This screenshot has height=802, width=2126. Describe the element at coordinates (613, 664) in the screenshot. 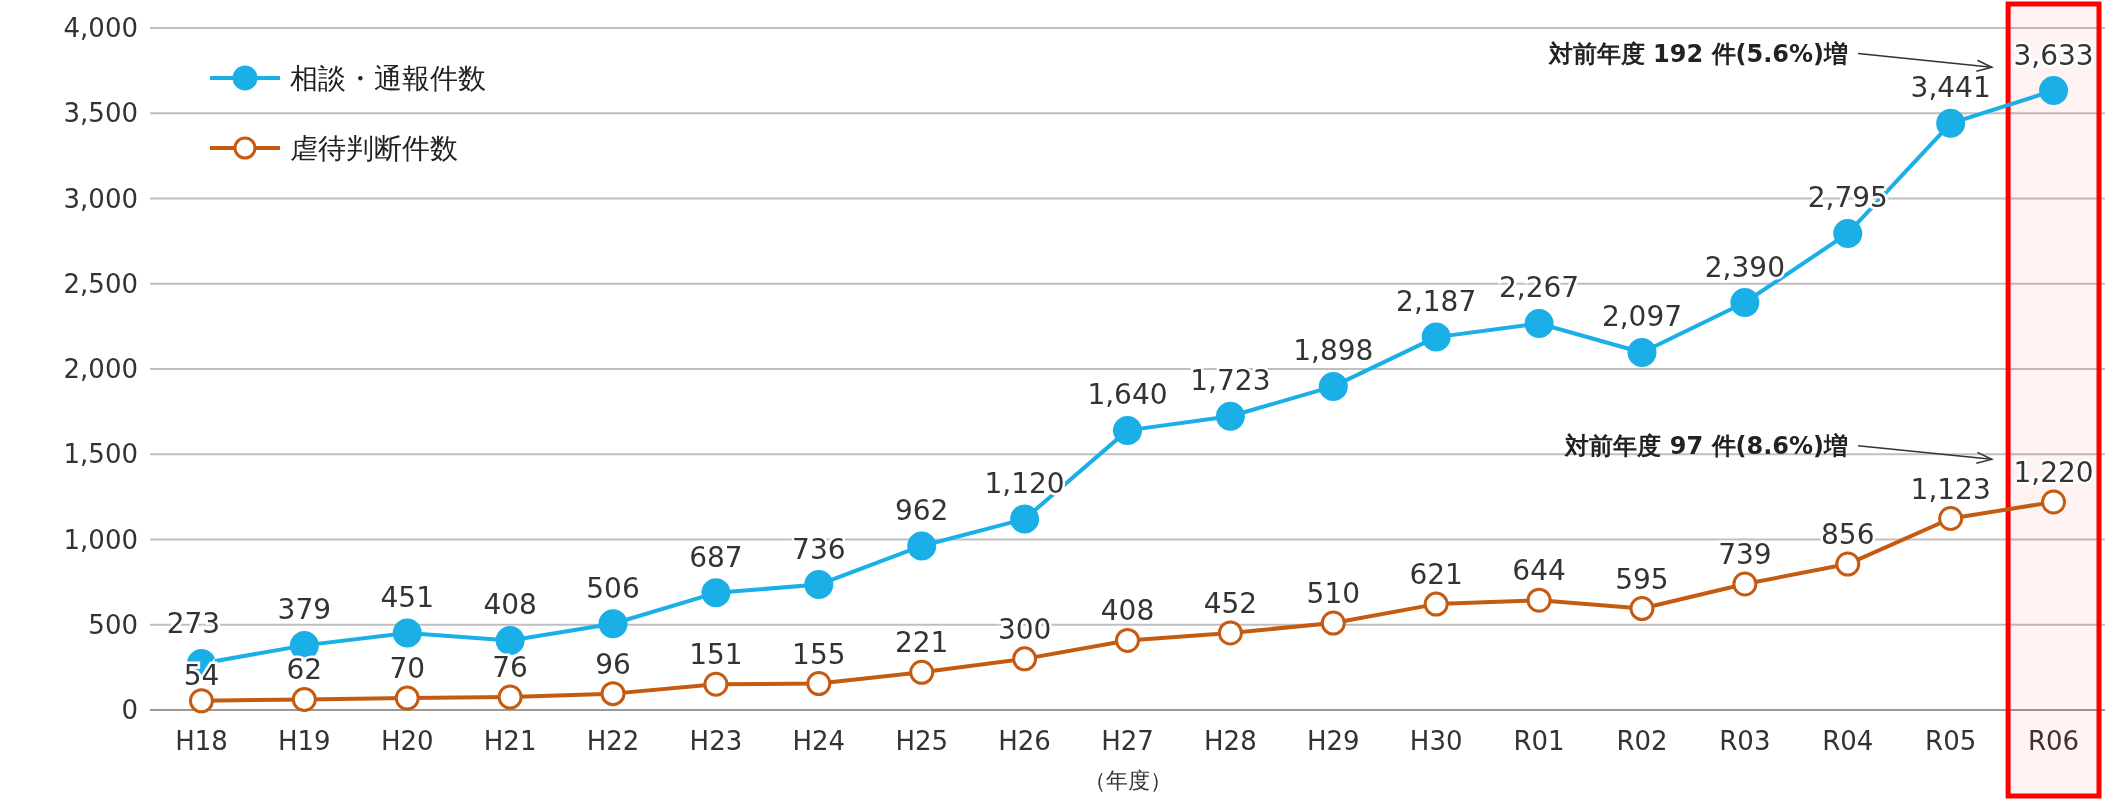

I see `data-label: 96` at that location.